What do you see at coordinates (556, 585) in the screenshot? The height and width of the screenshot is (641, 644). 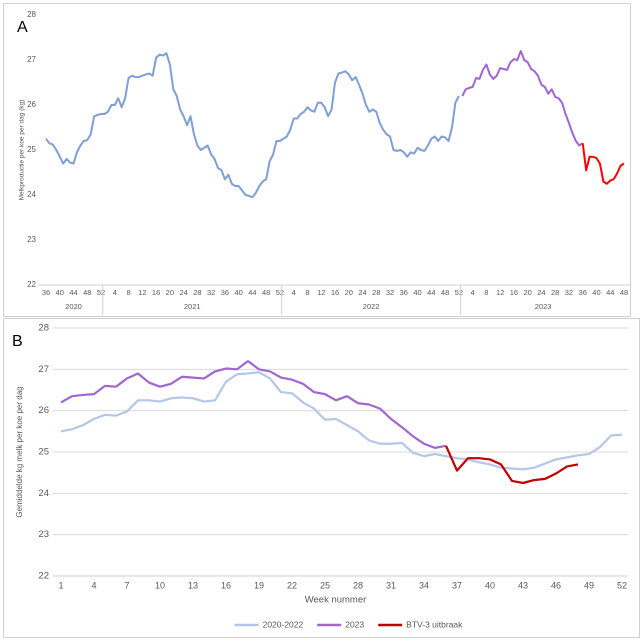 I see `x-tick-label: 46` at bounding box center [556, 585].